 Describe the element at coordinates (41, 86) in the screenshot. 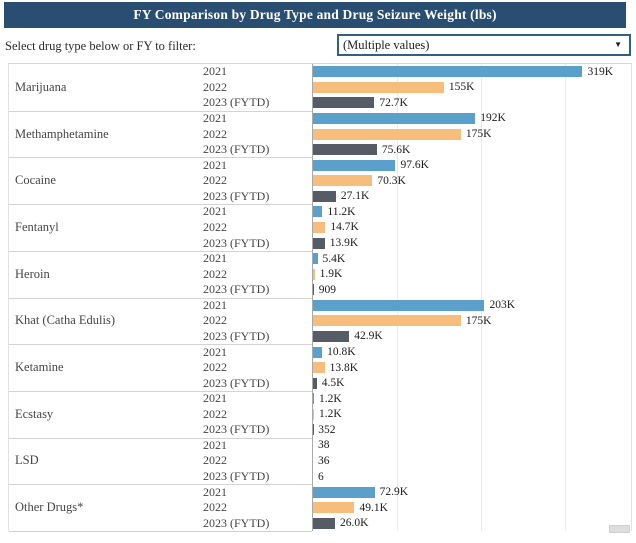

I see `drug-label: Marijuana` at that location.